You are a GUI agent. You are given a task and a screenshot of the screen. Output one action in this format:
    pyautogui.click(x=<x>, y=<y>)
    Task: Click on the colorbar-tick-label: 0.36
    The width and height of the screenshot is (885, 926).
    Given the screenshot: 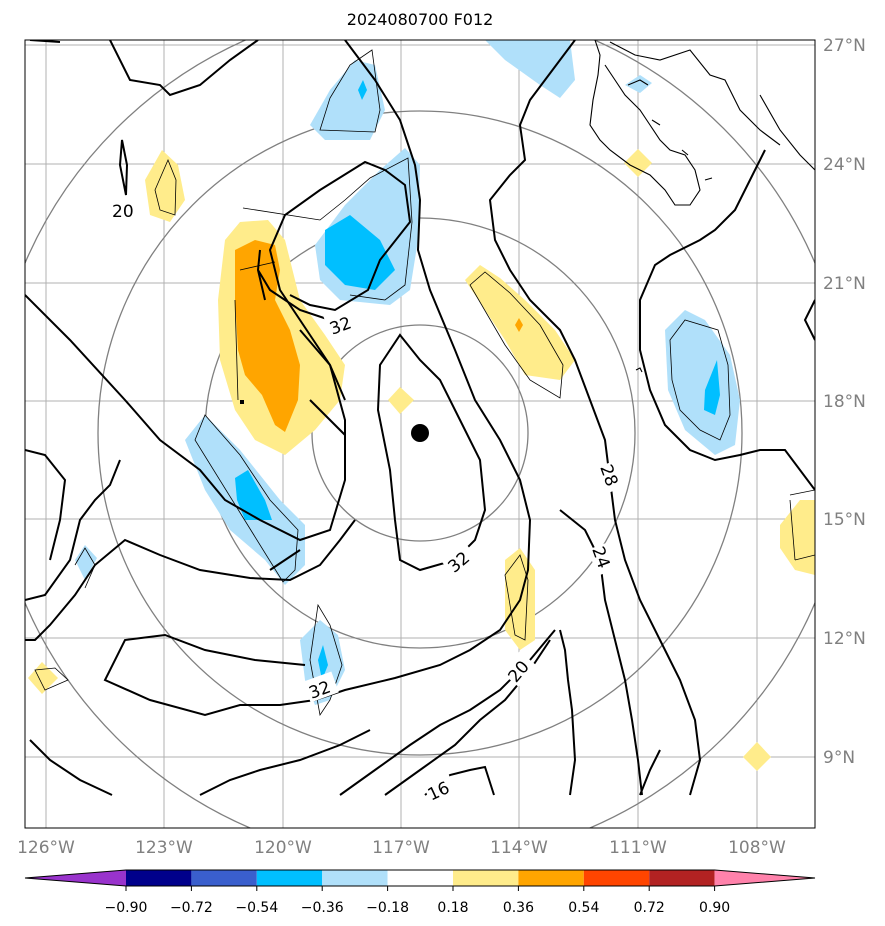 What is the action you would take?
    pyautogui.click(x=518, y=908)
    